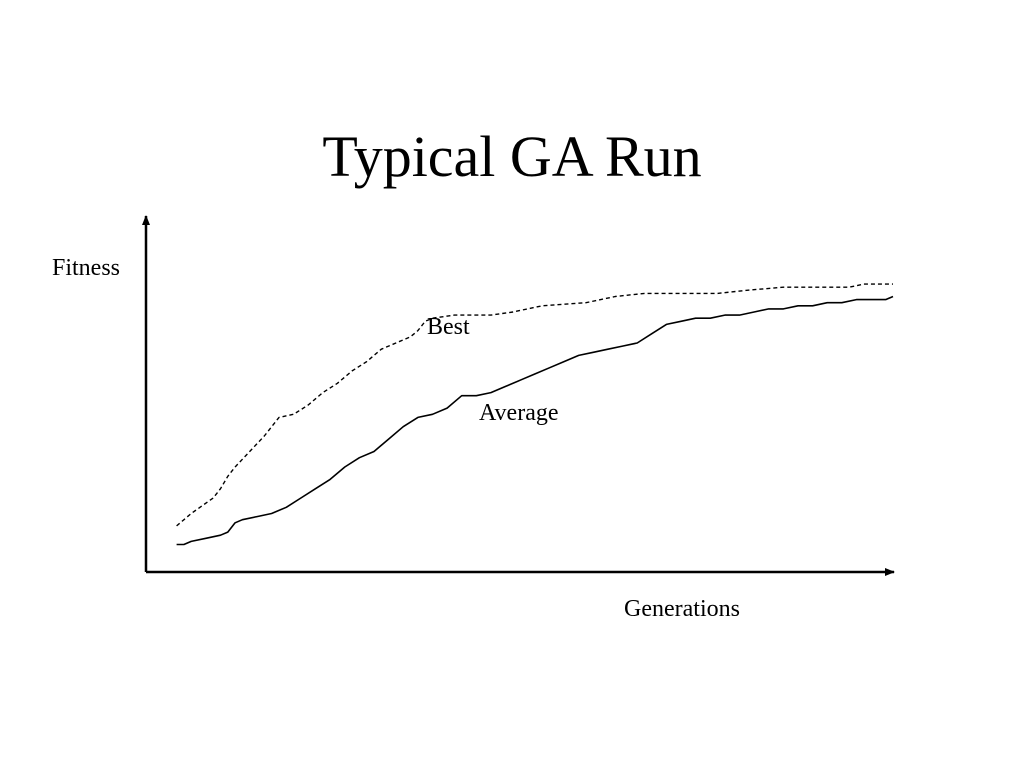  What do you see at coordinates (448, 327) in the screenshot?
I see `series-label-best: Best` at bounding box center [448, 327].